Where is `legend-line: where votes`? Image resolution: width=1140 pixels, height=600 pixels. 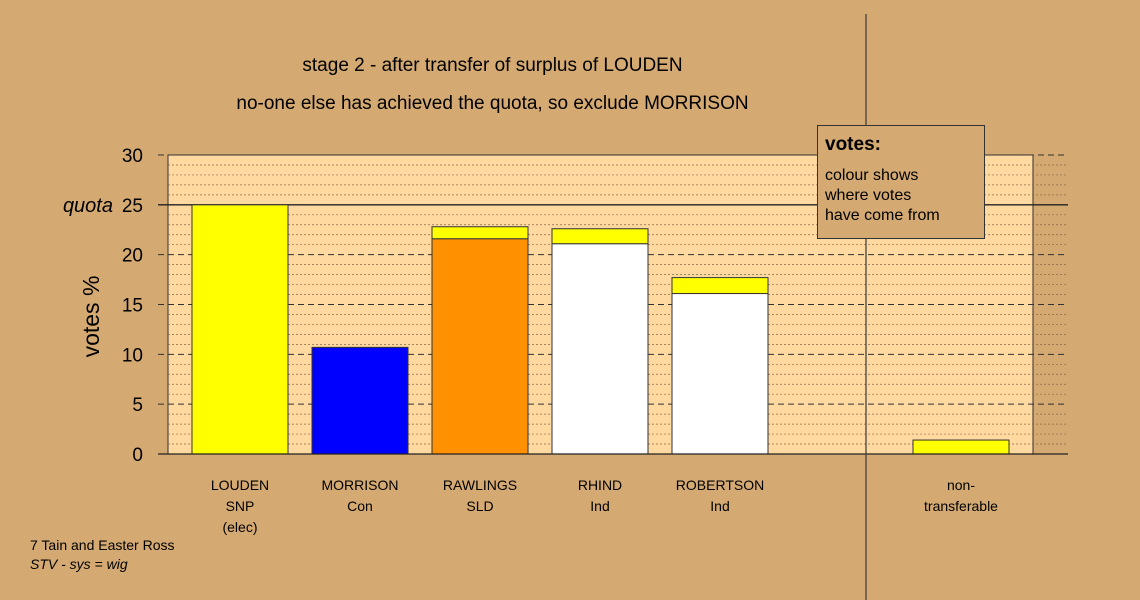 legend-line: where votes is located at coordinates (868, 195).